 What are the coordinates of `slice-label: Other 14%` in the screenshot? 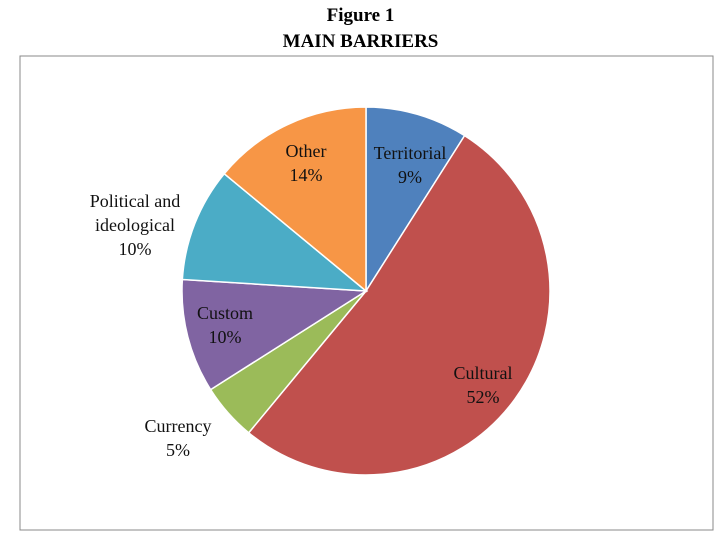 It's located at (306, 163).